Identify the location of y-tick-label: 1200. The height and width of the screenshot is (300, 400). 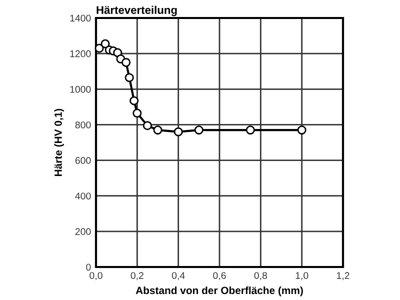
(80, 54).